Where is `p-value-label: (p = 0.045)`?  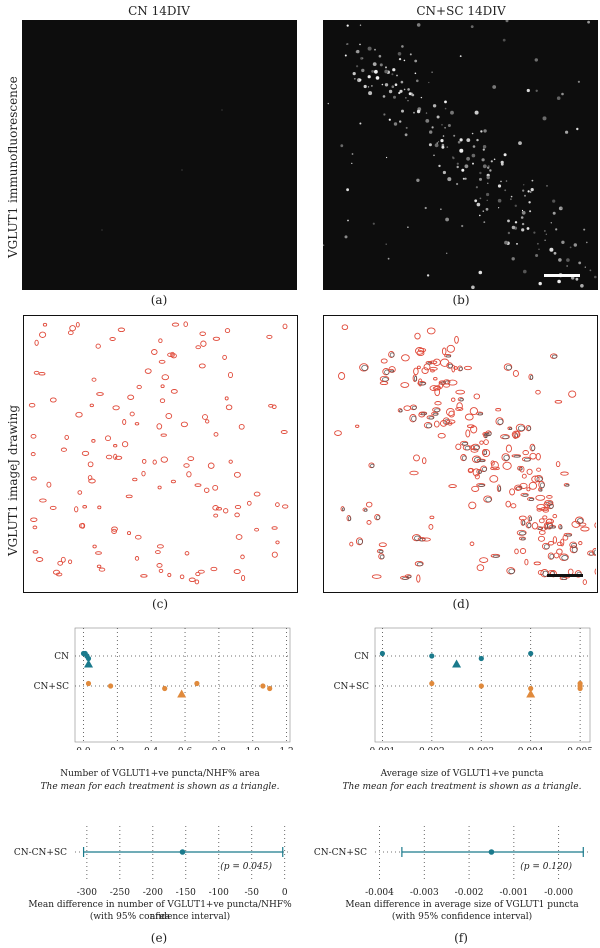
p-value-label: (p = 0.045) is located at coordinates (246, 866).